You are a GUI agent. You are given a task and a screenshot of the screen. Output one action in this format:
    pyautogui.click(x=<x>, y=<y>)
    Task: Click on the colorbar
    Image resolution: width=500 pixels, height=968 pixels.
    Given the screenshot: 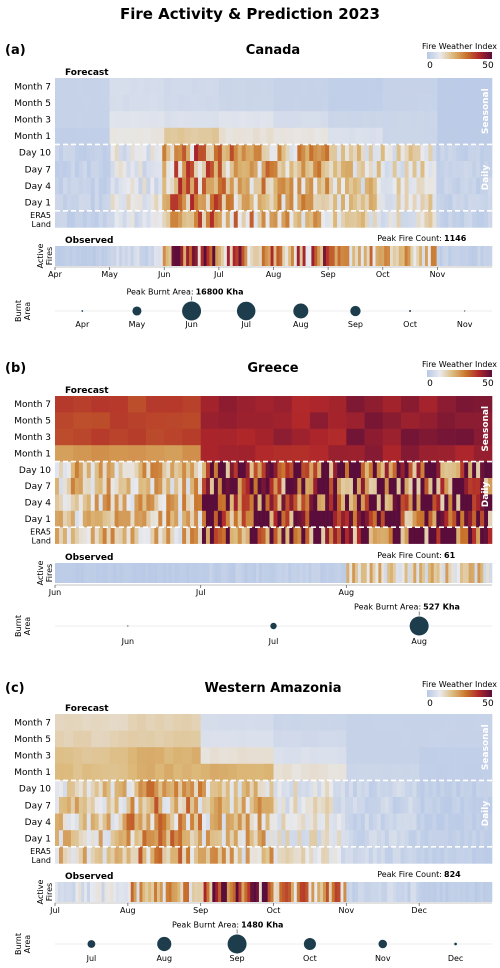 What is the action you would take?
    pyautogui.click(x=459, y=693)
    